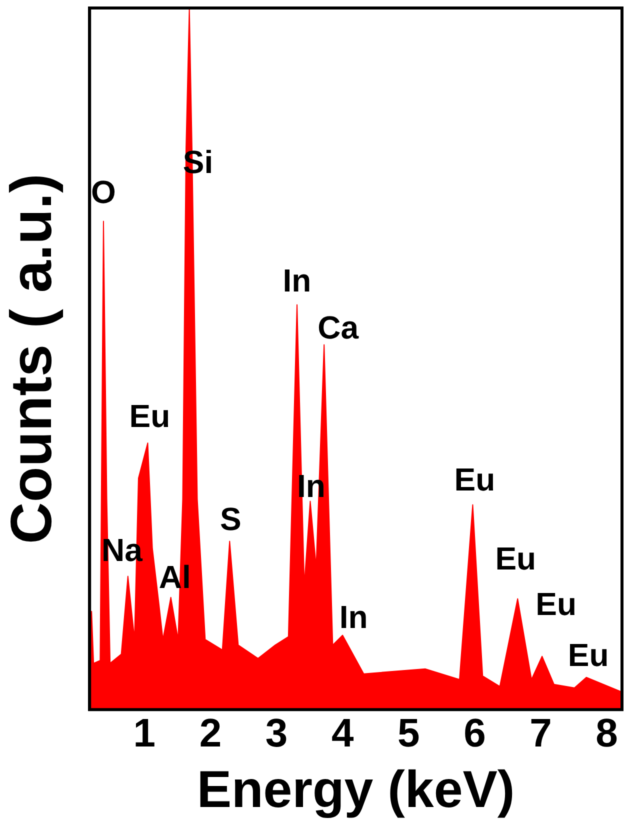 The height and width of the screenshot is (832, 639). Describe the element at coordinates (541, 734) in the screenshot. I see `x-tick-label: 7` at that location.